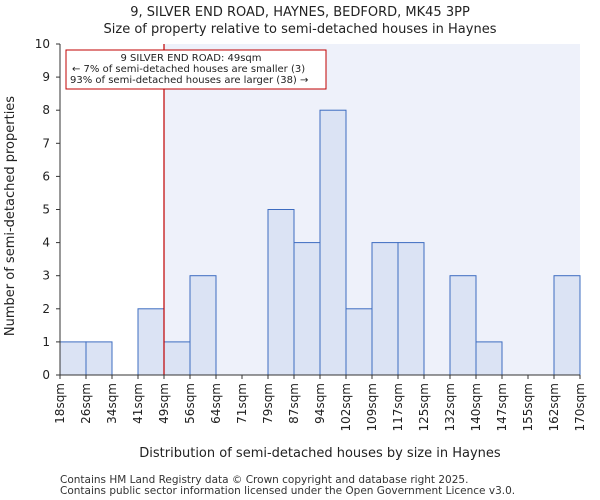 The image size is (600, 500). Describe the element at coordinates (42, 44) in the screenshot. I see `y-tick-label: 10` at that location.